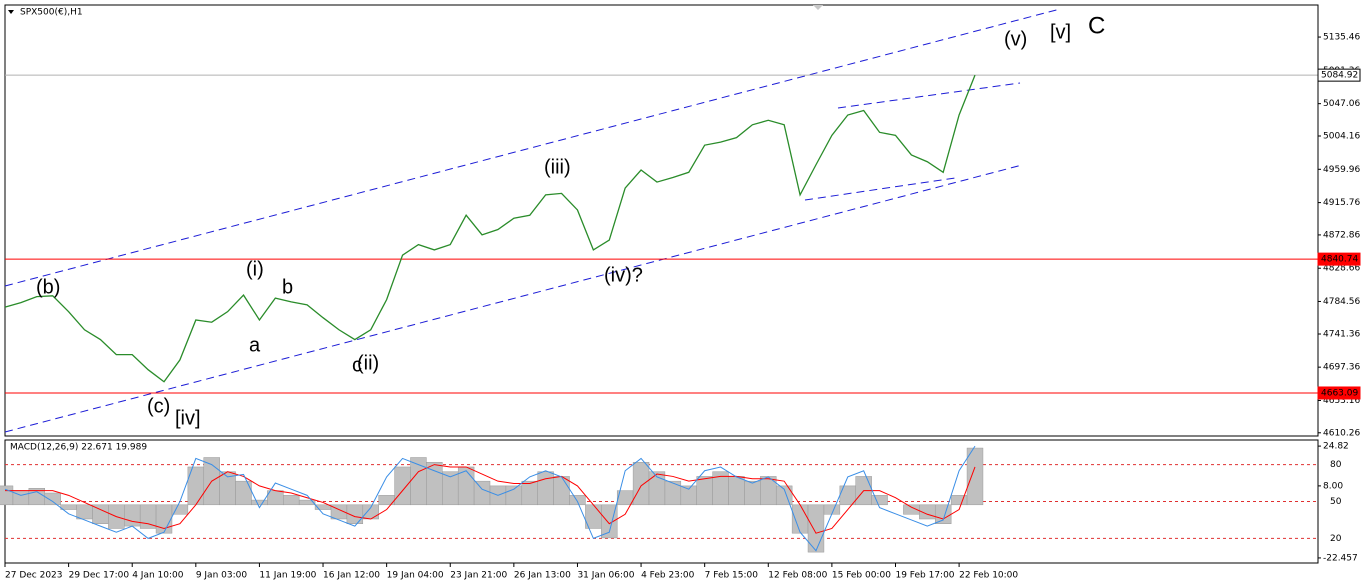 This screenshot has height=588, width=1366. Describe the element at coordinates (368, 363) in the screenshot. I see `wave-label: (ii)` at that location.